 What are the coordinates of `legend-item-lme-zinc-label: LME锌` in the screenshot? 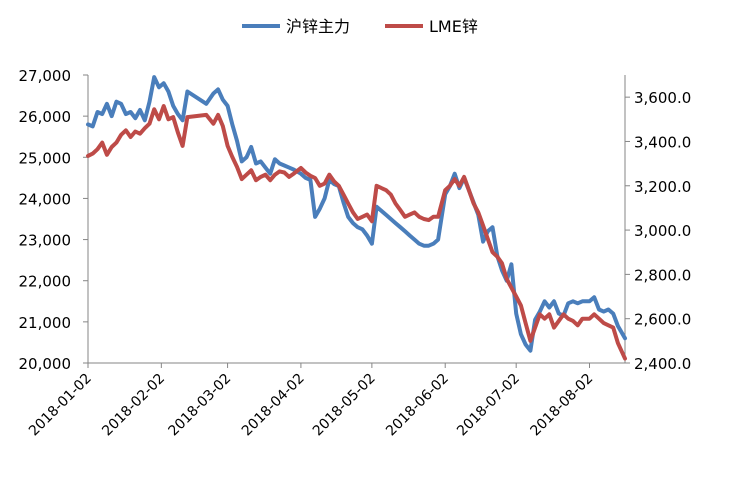 It's located at (453, 26).